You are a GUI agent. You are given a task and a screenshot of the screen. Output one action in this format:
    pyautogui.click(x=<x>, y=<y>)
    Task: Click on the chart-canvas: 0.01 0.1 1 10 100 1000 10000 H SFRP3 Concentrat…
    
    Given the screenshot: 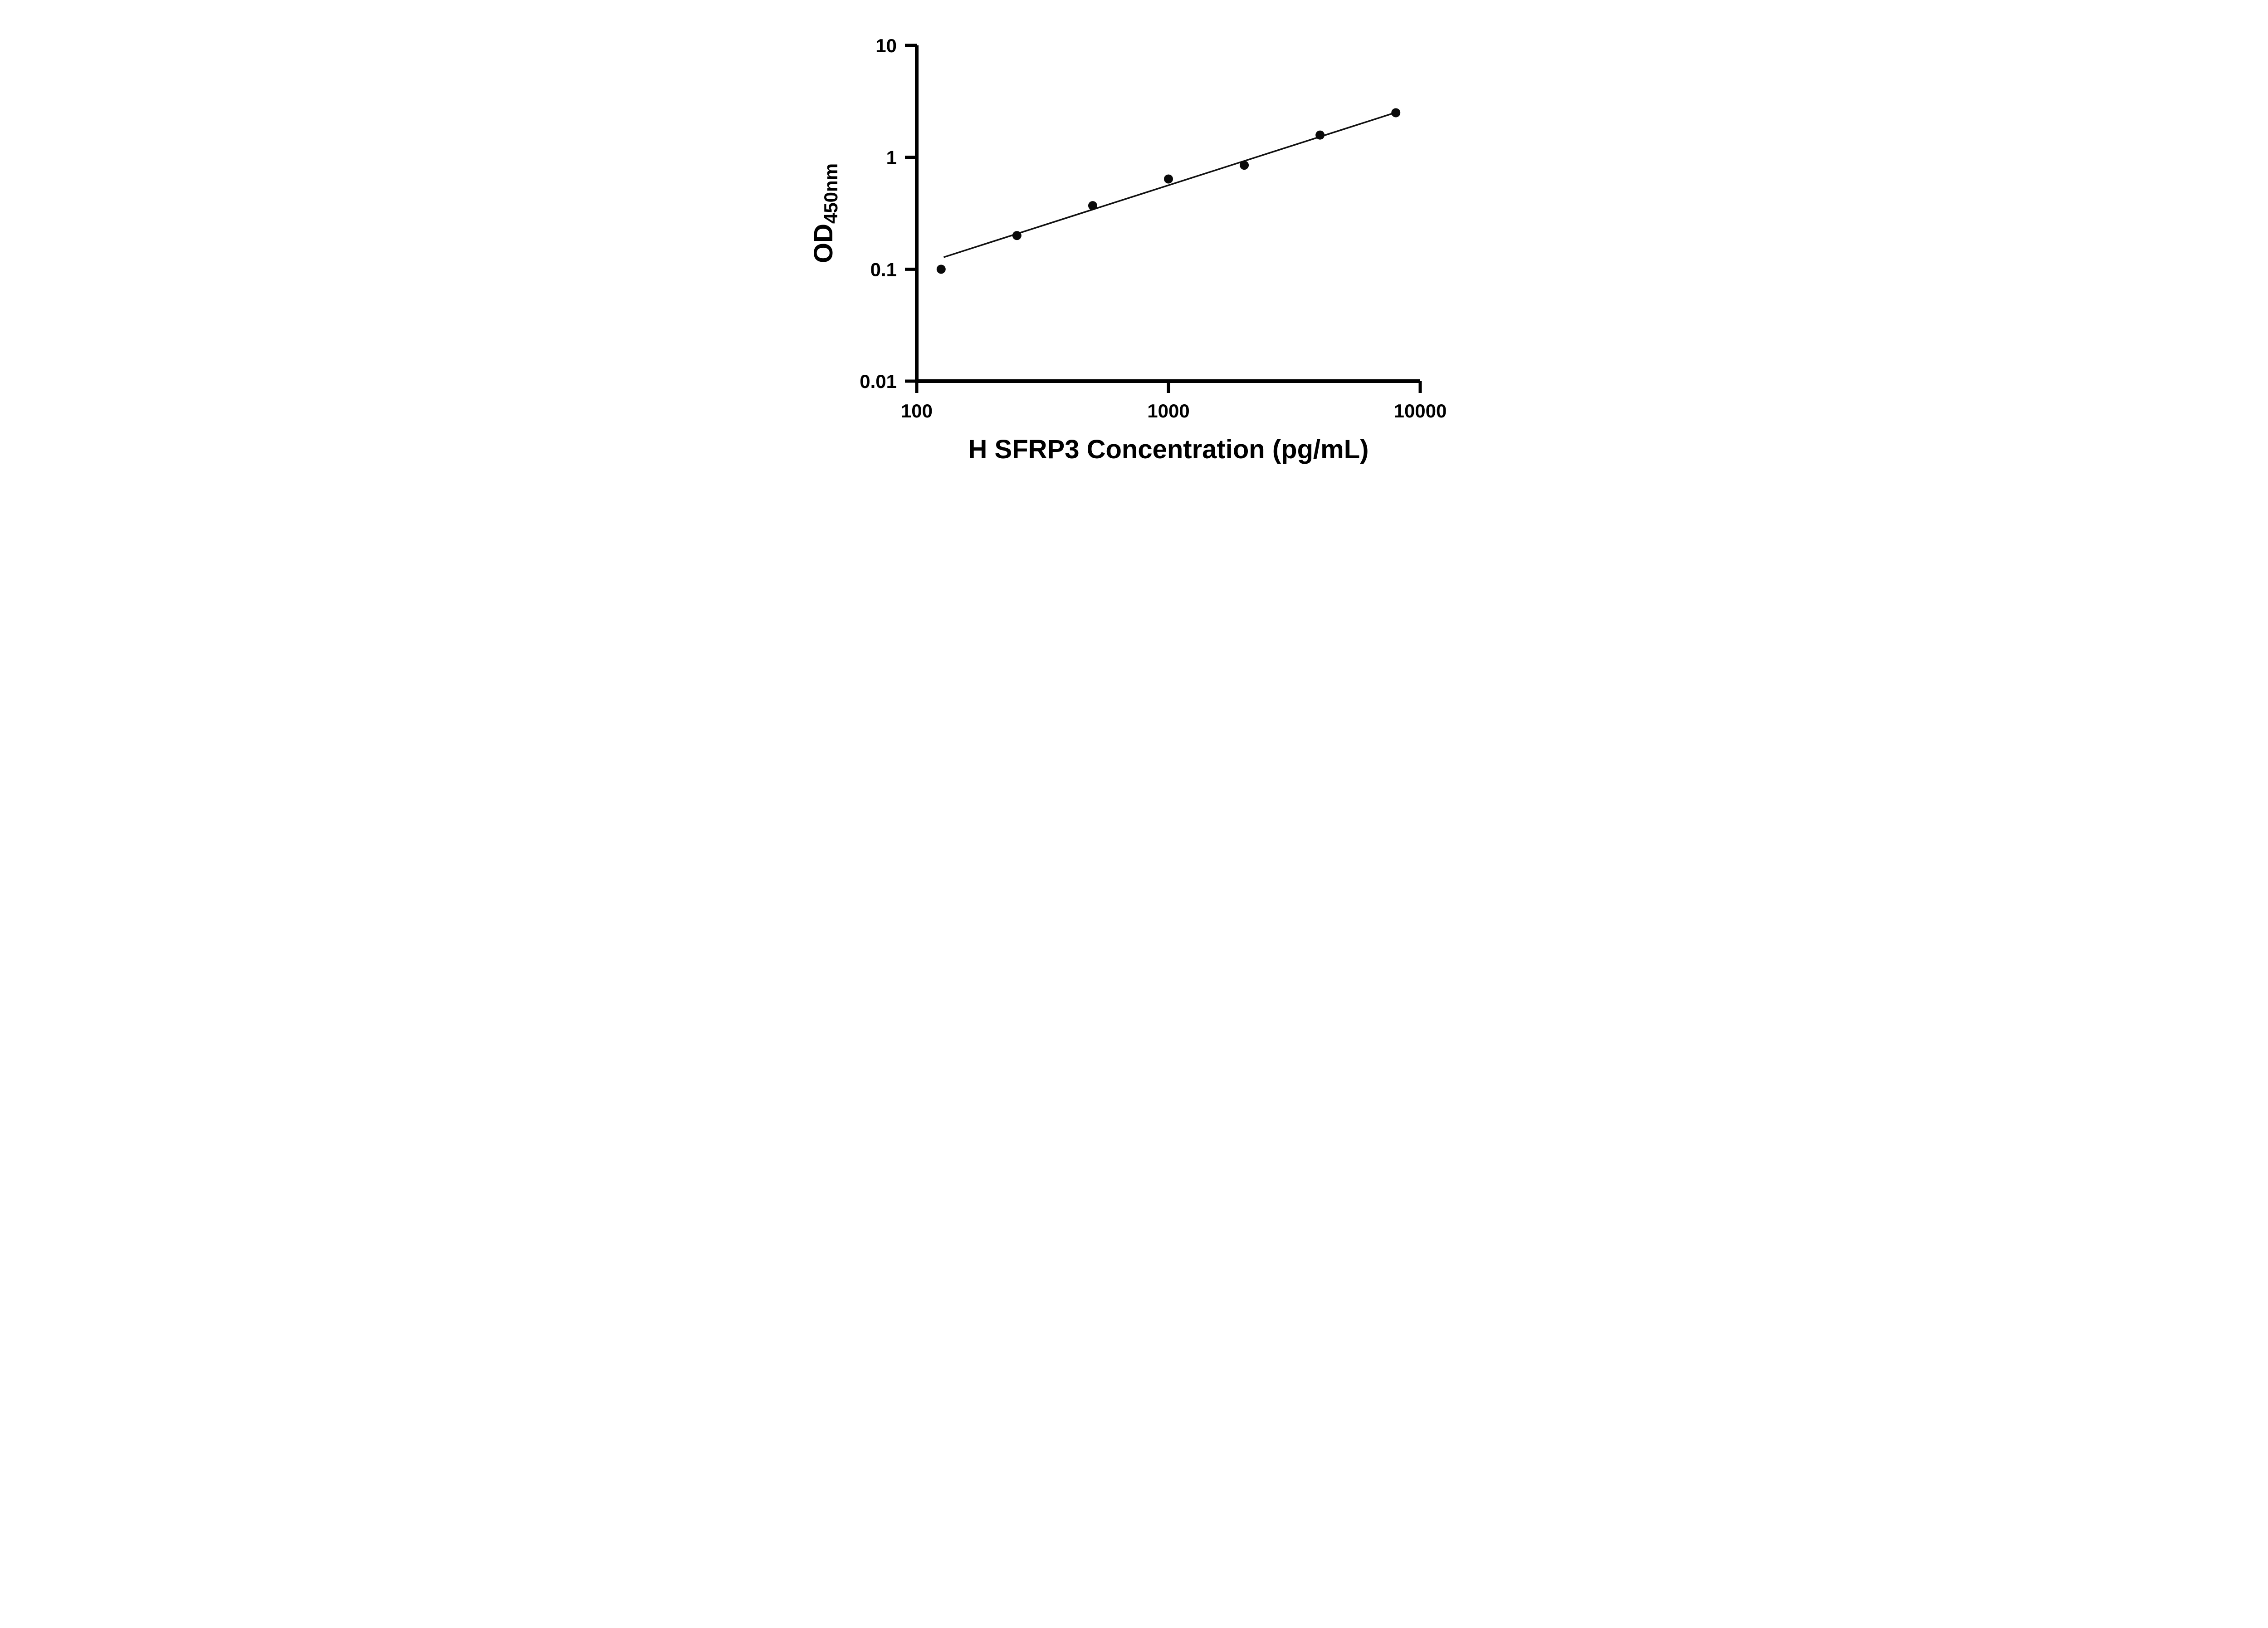 What is the action you would take?
    pyautogui.click(x=1134, y=244)
    